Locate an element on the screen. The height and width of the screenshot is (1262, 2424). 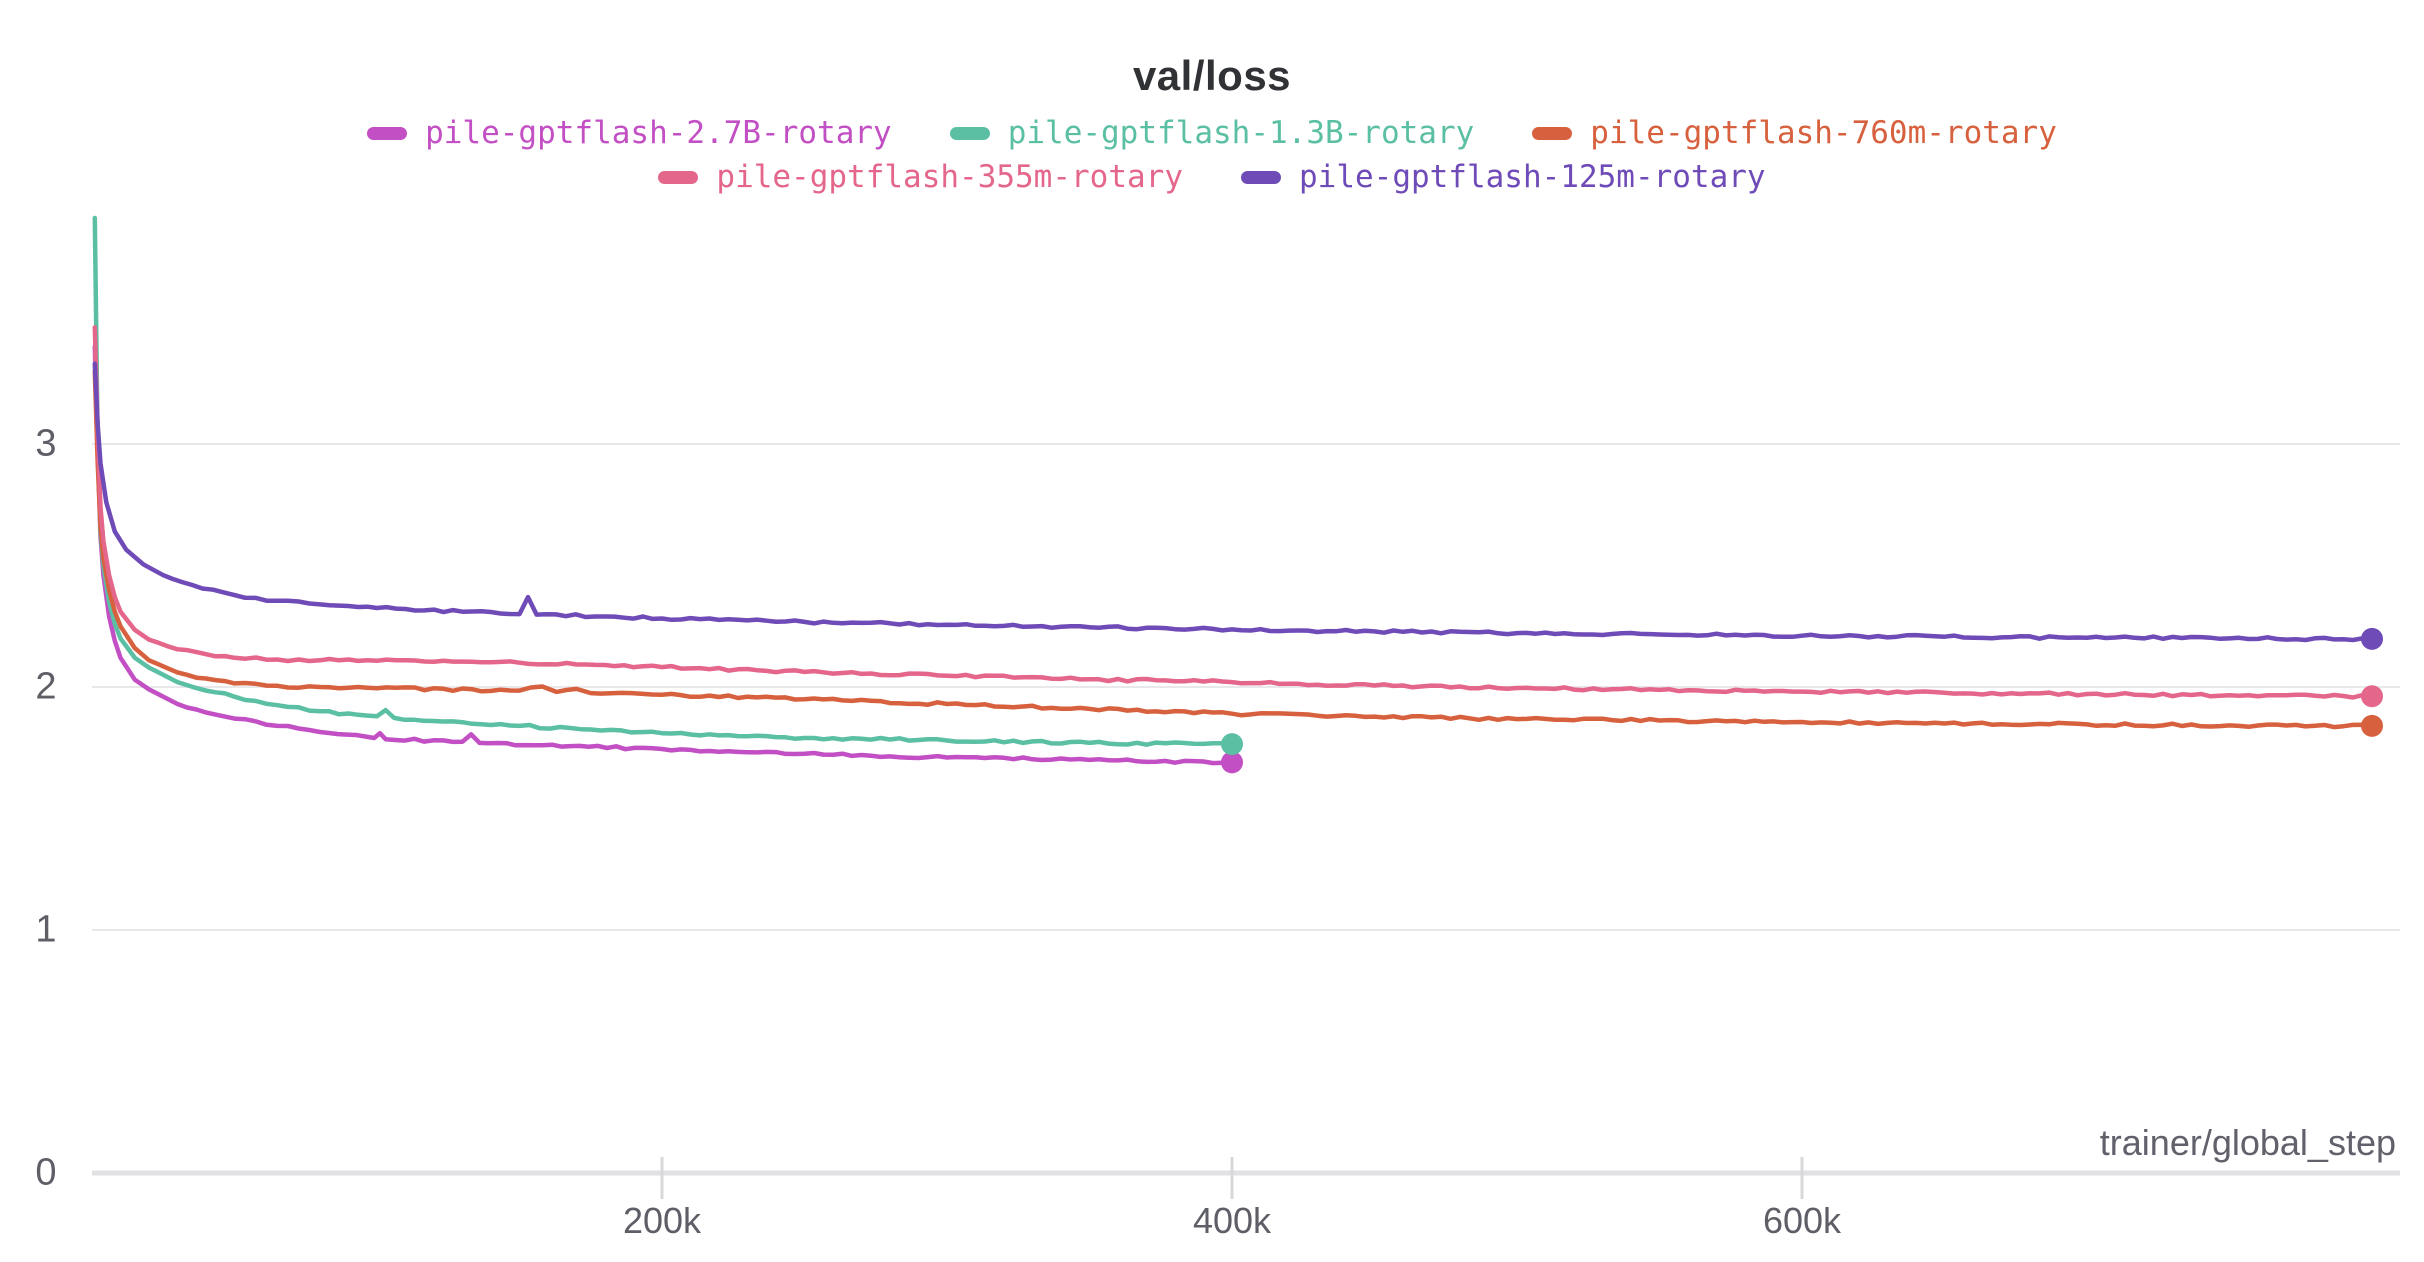
x-tick-label: 200k is located at coordinates (662, 1220).